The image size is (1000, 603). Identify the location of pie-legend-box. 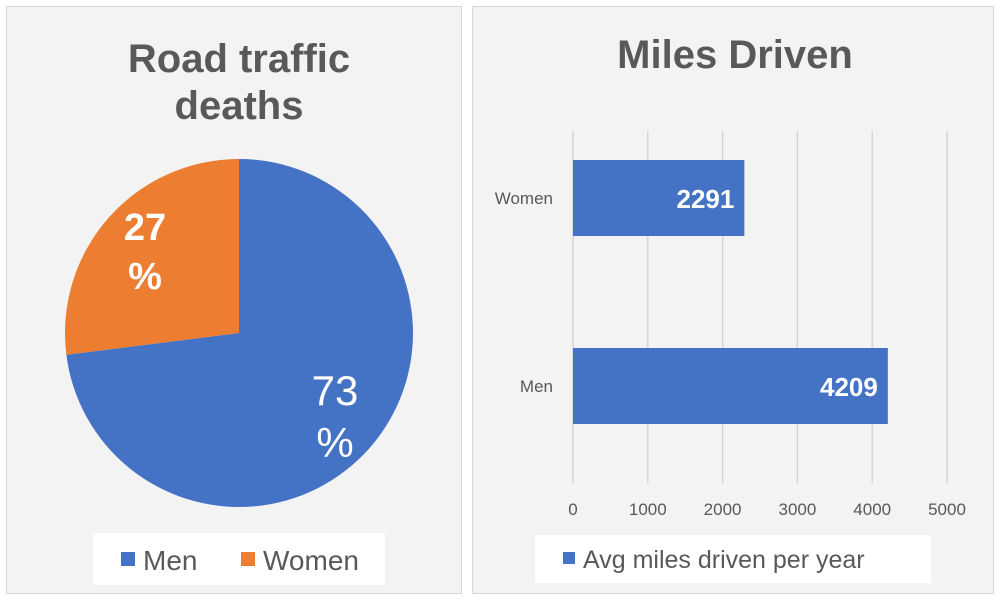
(239, 559).